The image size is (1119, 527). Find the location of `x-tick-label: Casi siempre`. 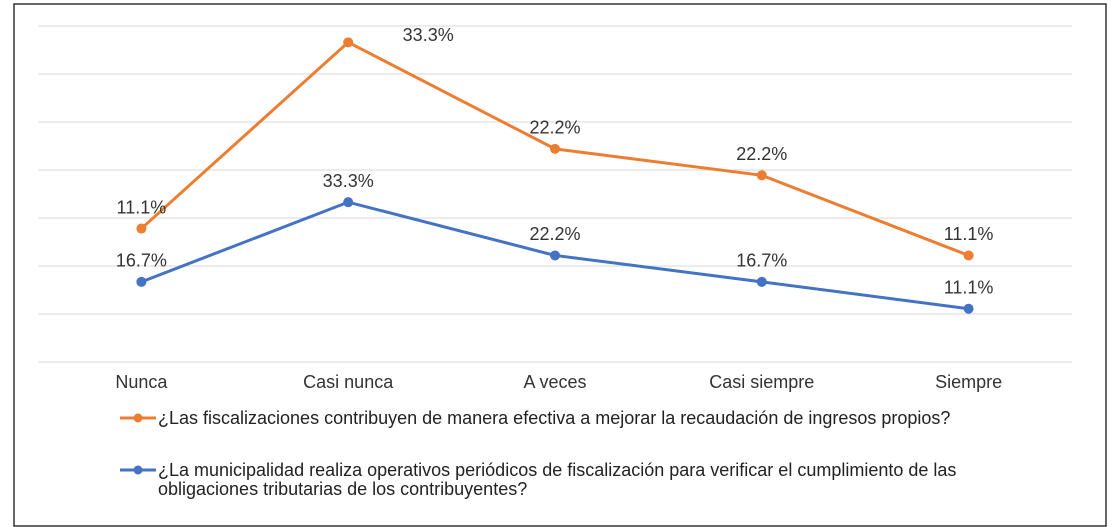

x-tick-label: Casi siempre is located at coordinates (761, 382).